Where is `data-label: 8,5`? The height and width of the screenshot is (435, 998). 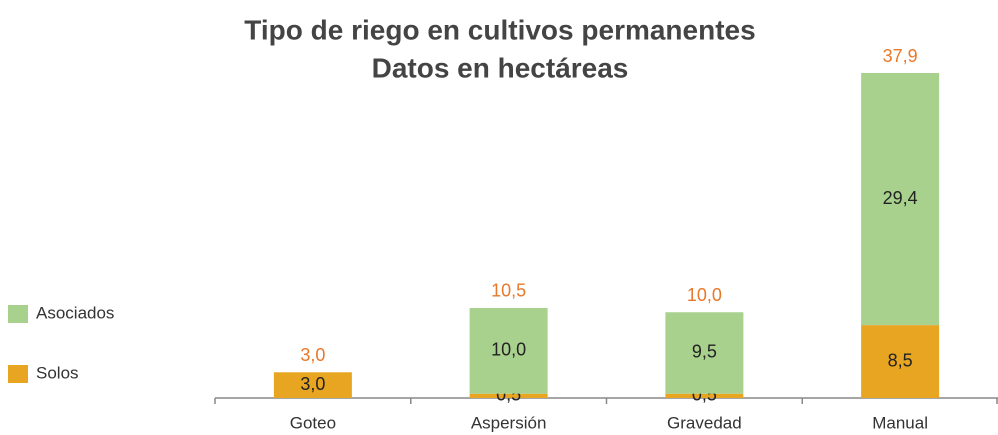 data-label: 8,5 is located at coordinates (900, 360).